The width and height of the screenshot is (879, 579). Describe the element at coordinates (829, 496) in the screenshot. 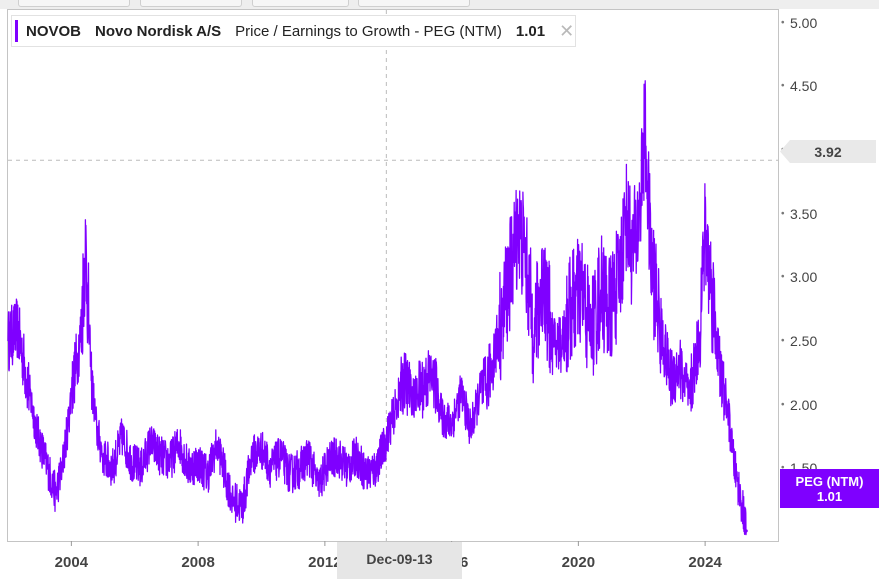

I see `last-value-number: 1.01` at that location.